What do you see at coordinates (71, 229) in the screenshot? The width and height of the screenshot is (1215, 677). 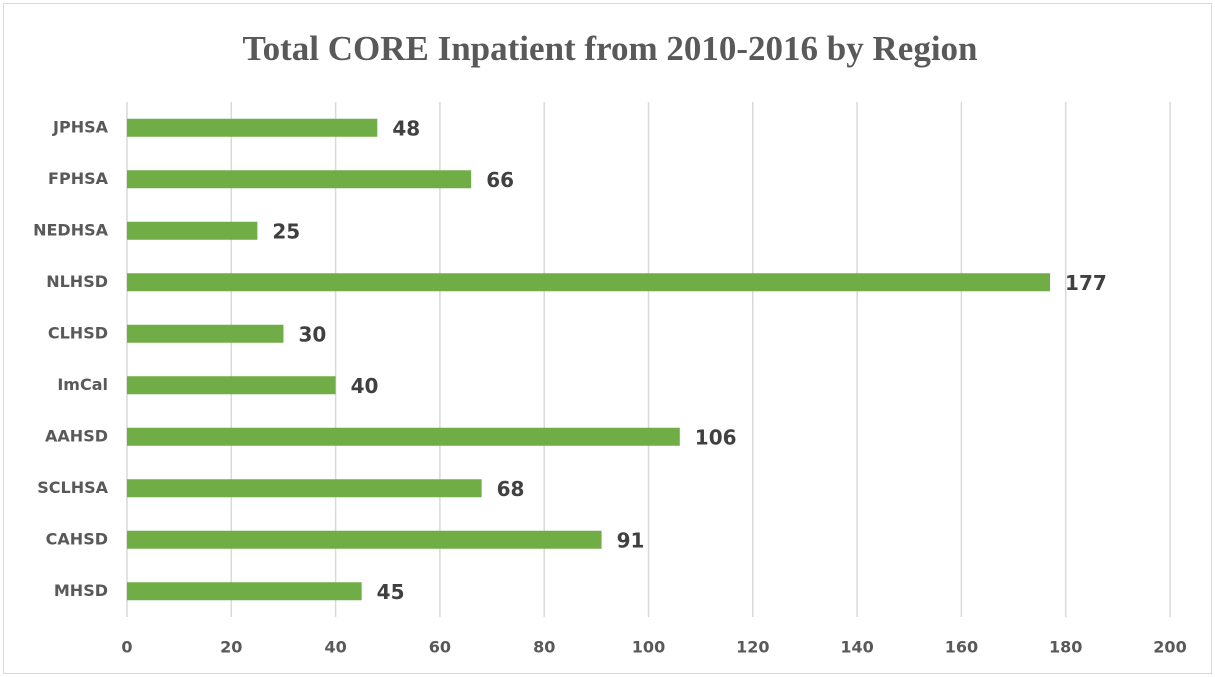 I see `y-tick-label: NEDHSA` at bounding box center [71, 229].